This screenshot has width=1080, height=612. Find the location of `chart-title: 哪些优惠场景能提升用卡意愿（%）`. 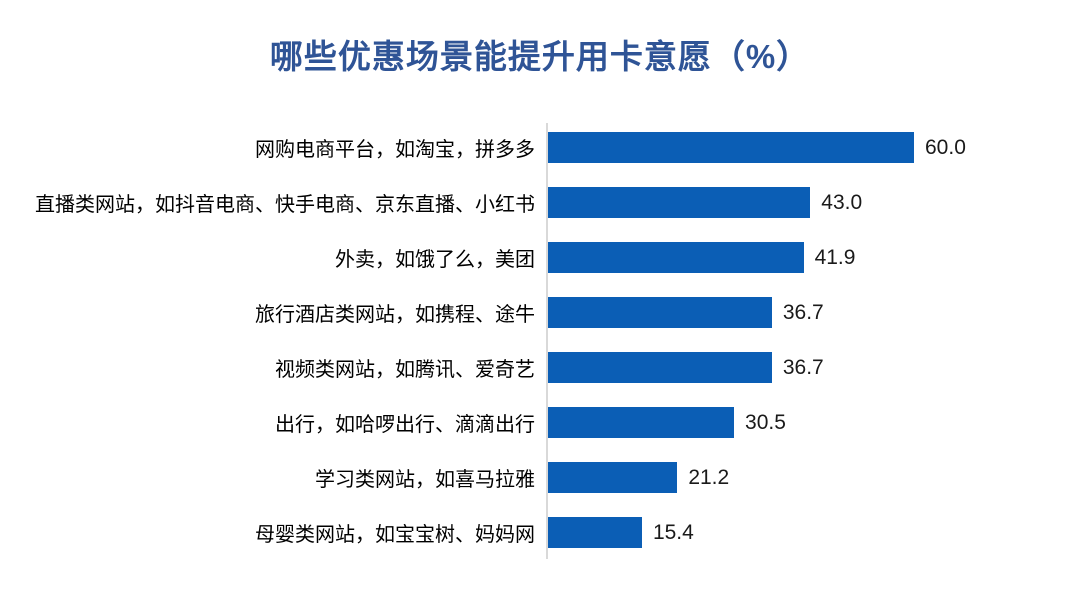

chart-title: 哪些优惠场景能提升用卡意愿（%） is located at coordinates (540, 56).